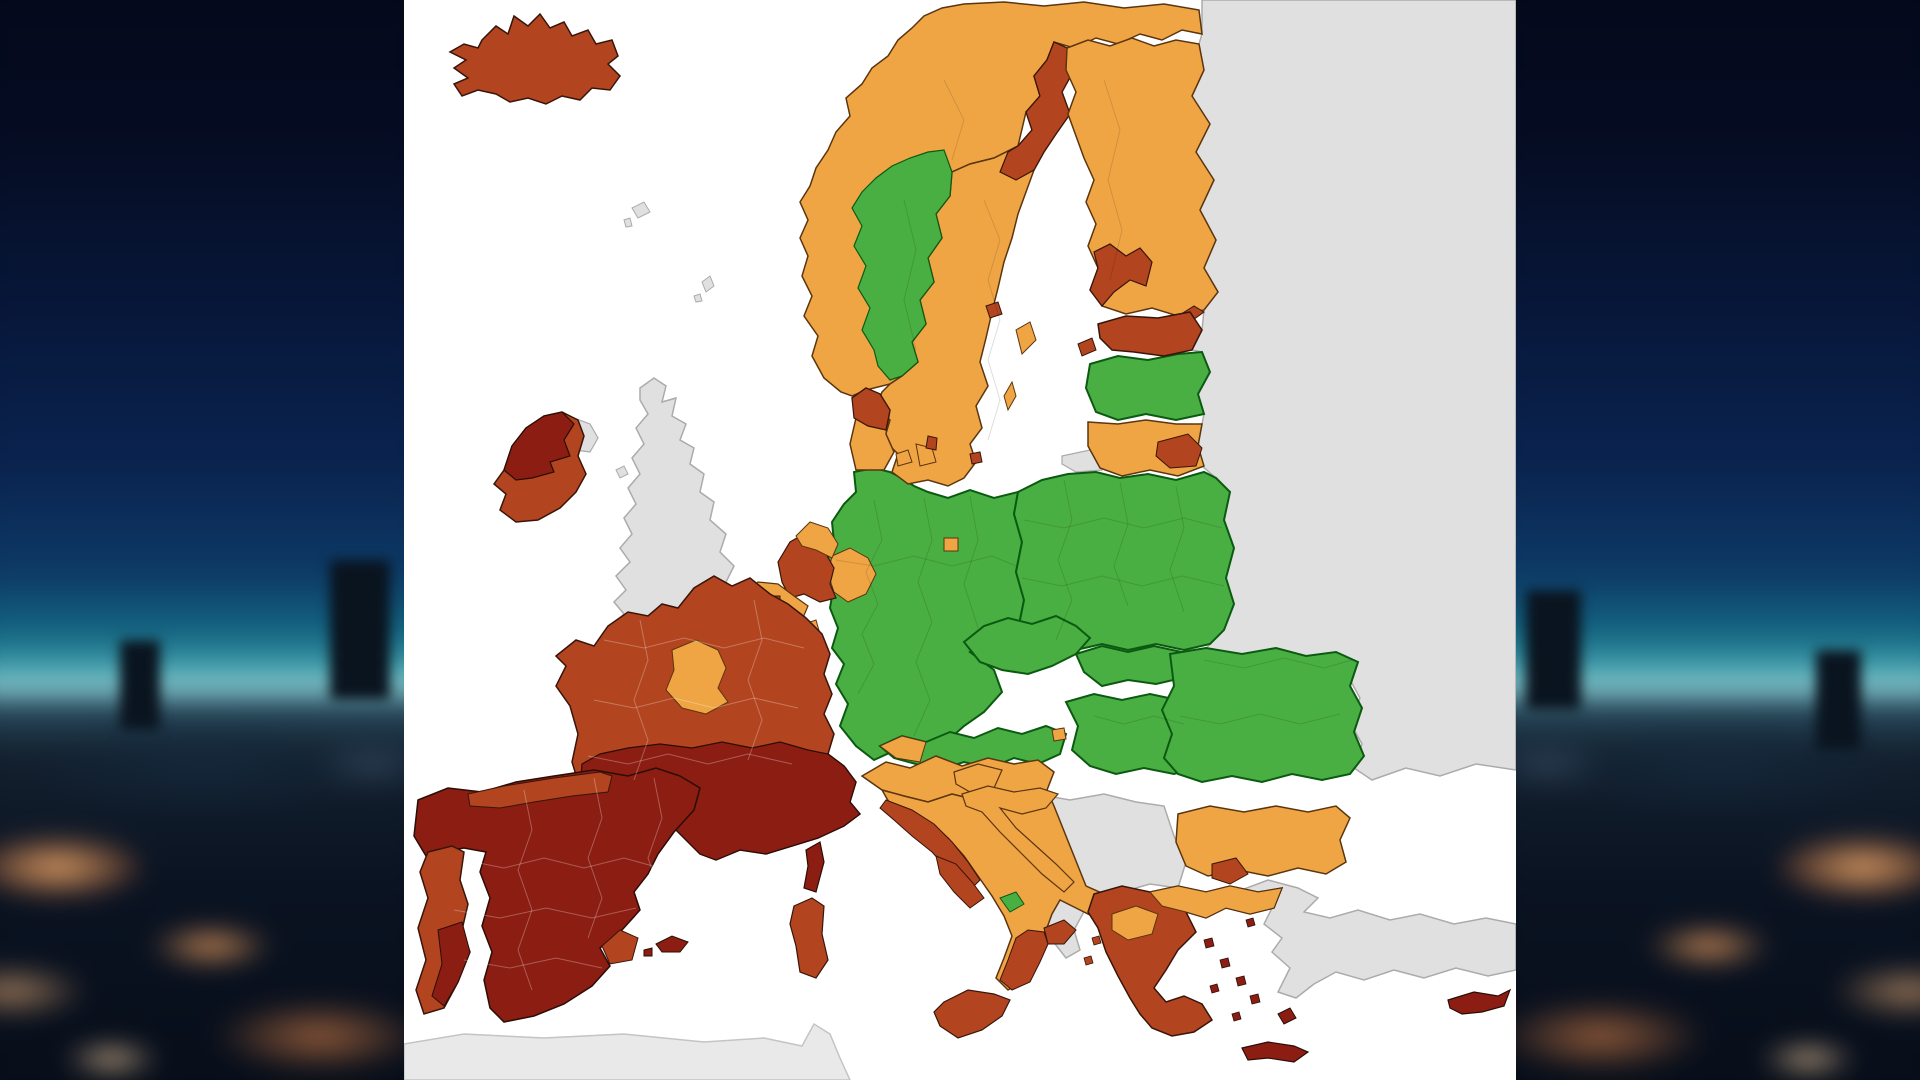 The width and height of the screenshot is (1920, 1080). Describe the element at coordinates (976, 458) in the screenshot. I see `region-bornholm` at that location.